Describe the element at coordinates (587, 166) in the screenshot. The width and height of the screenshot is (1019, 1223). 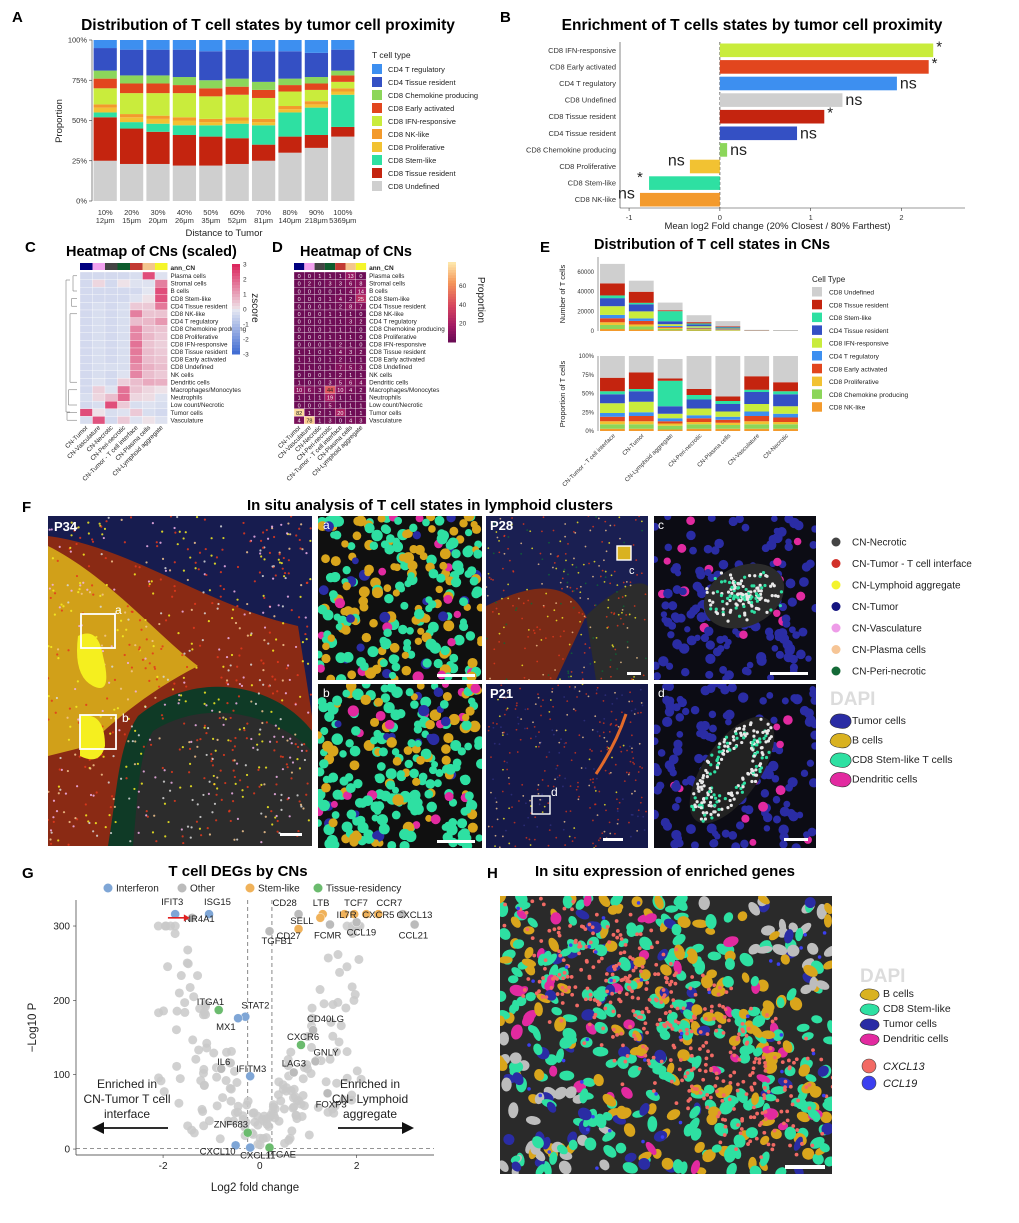
I see `y-tick-label: CD8 Proliferative` at that location.